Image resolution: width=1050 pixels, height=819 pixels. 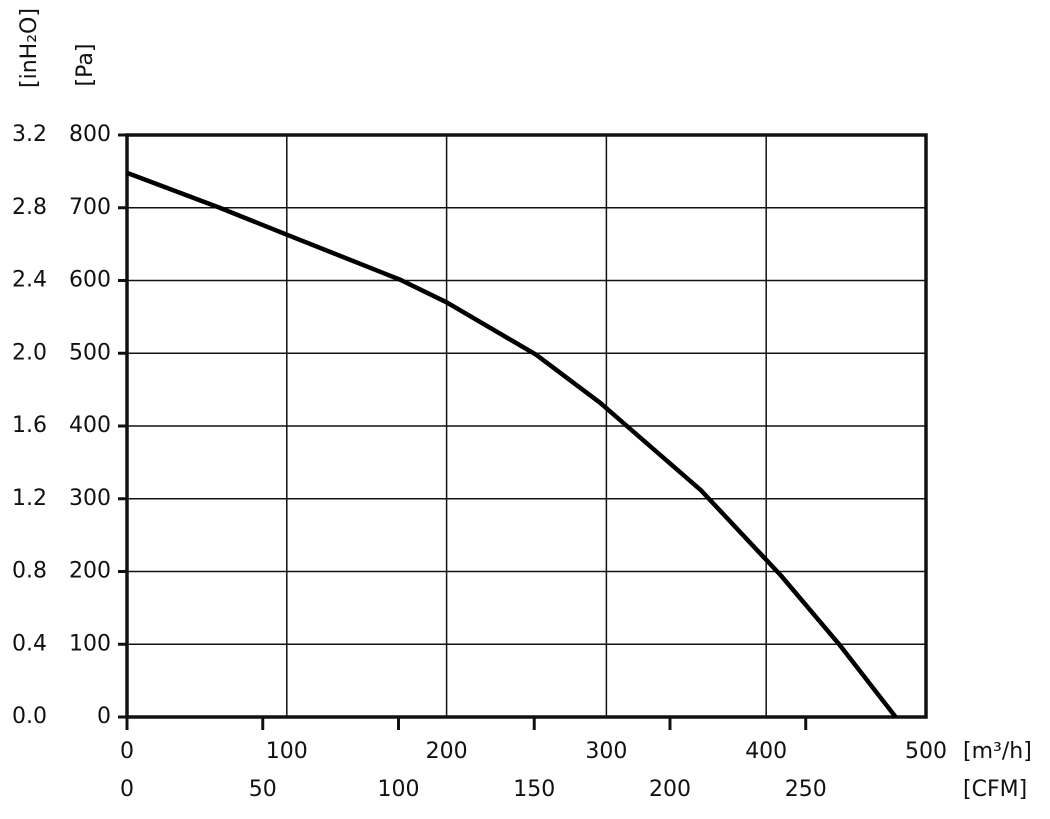 I want to click on x2-tick-label: 250, so click(x=806, y=789).